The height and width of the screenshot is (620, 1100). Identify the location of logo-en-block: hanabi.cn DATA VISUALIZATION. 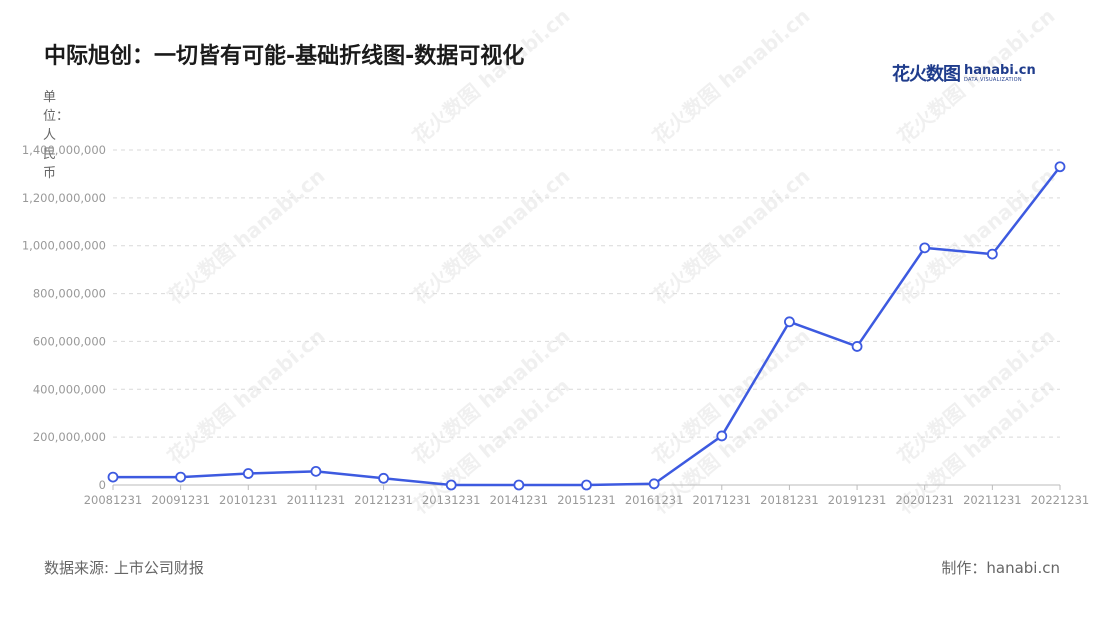
(1000, 73).